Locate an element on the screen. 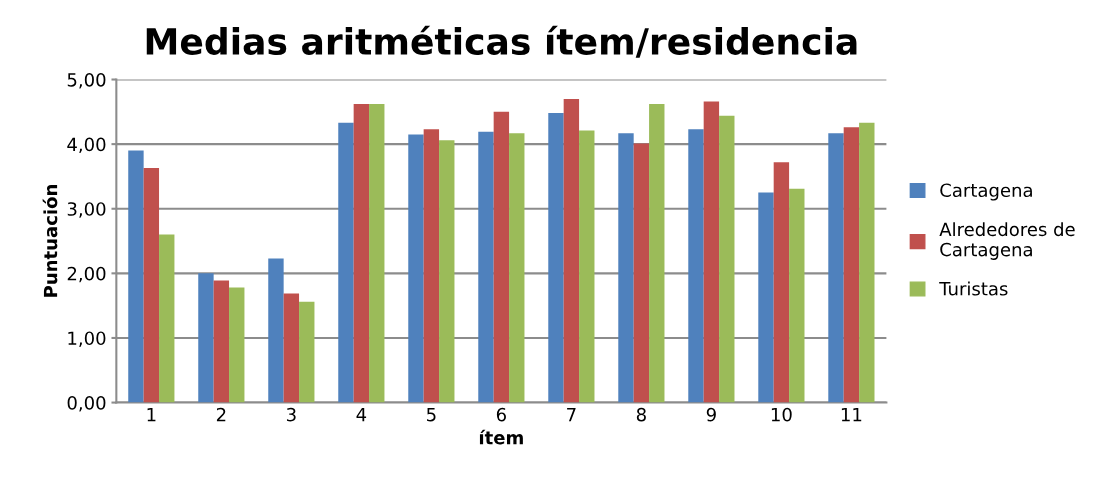 This screenshot has width=1108, height=497. legend-label: Cartagena is located at coordinates (986, 192).